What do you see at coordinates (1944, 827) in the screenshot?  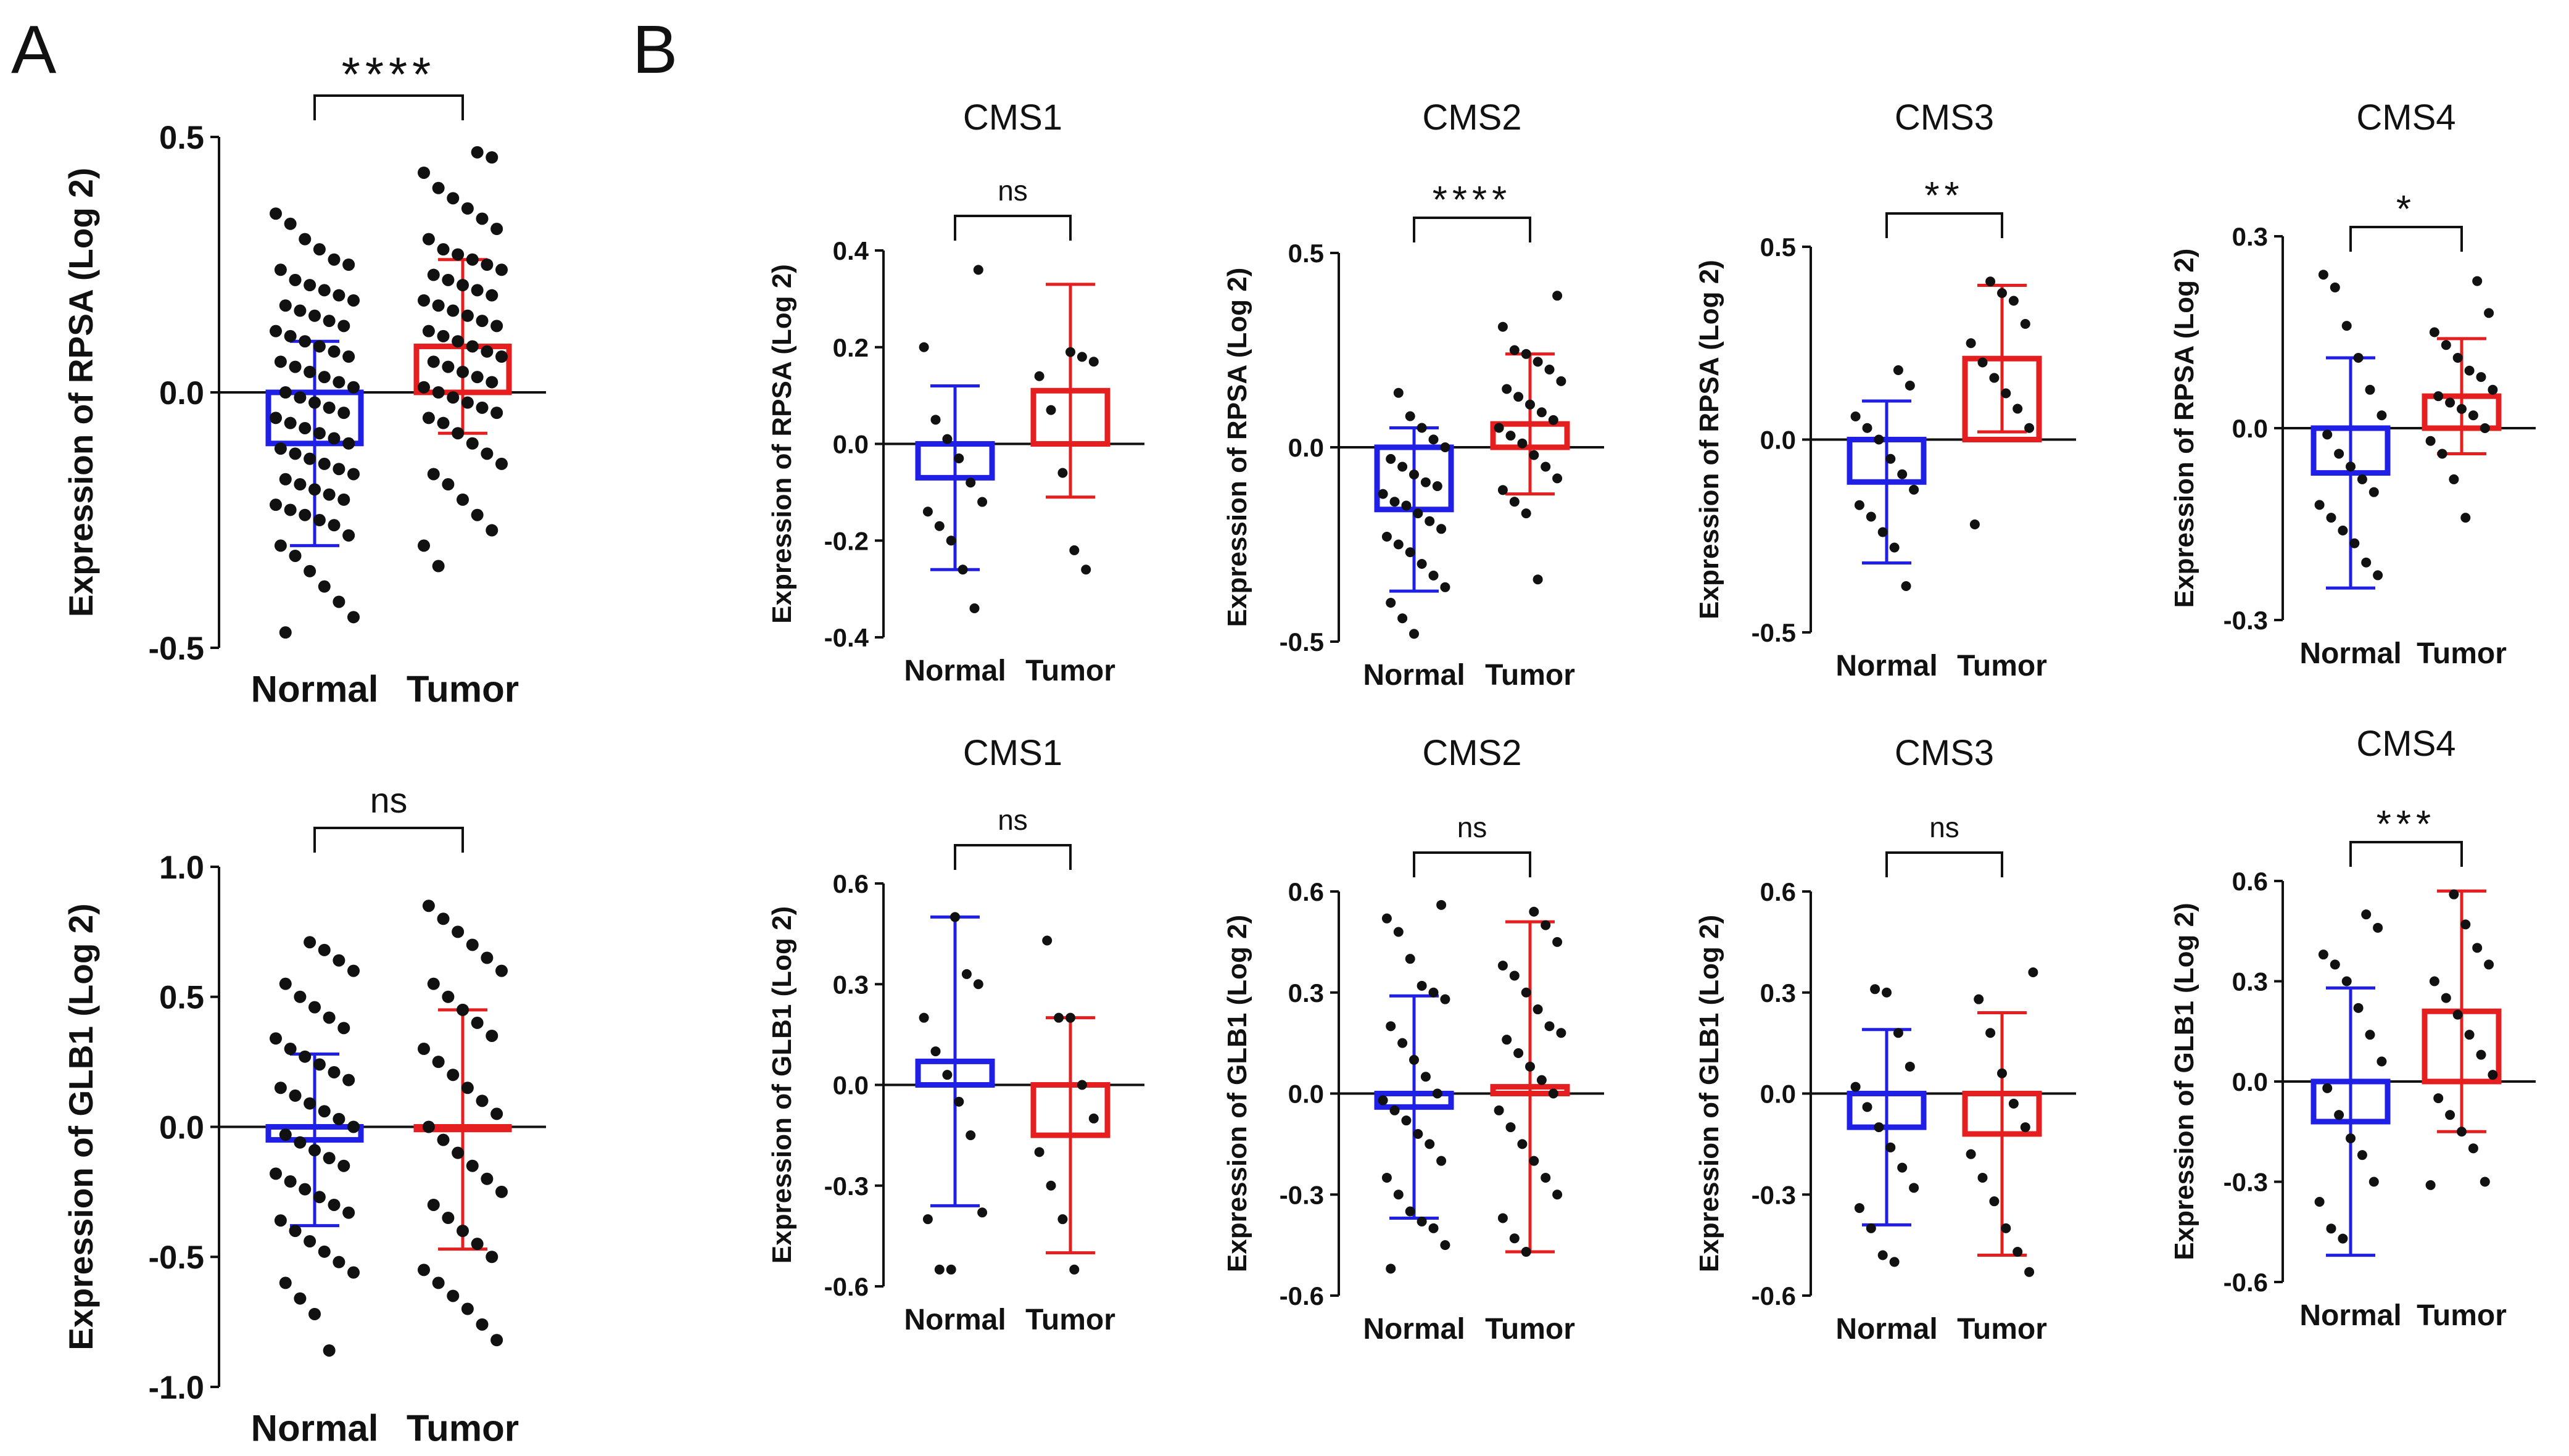 I see `significance-label: ns` at bounding box center [1944, 827].